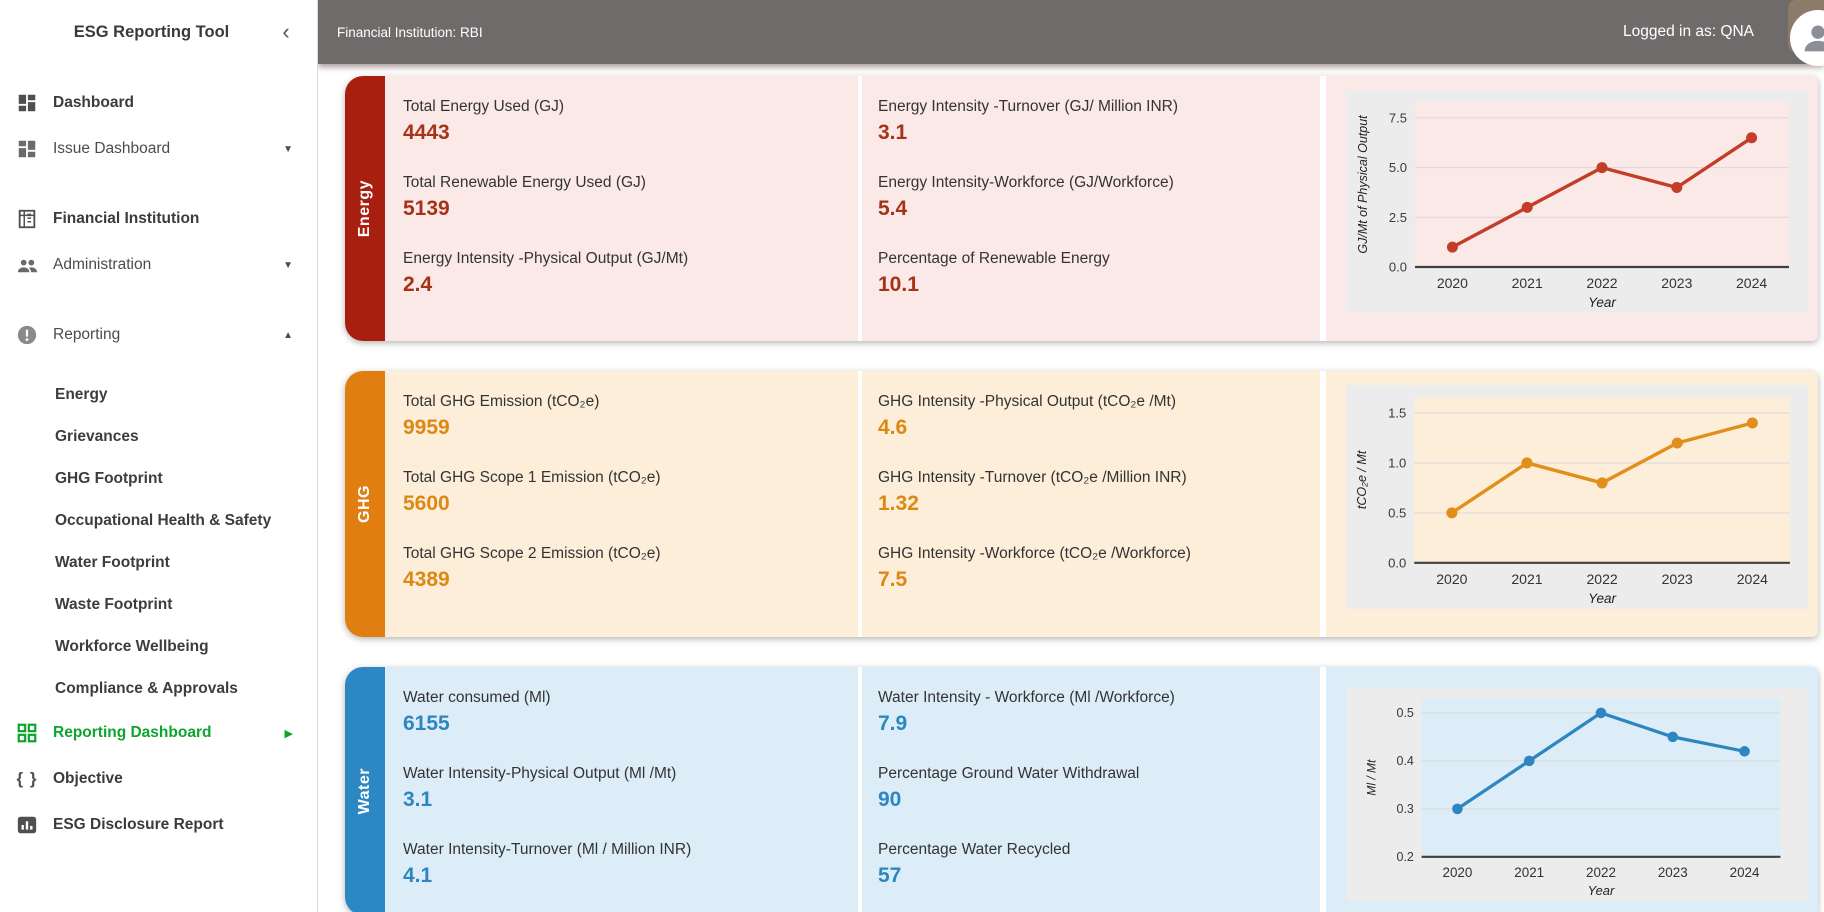 Image resolution: width=1824 pixels, height=912 pixels. What do you see at coordinates (1398, 167) in the screenshot?
I see `svg-text: 5.0` at bounding box center [1398, 167].